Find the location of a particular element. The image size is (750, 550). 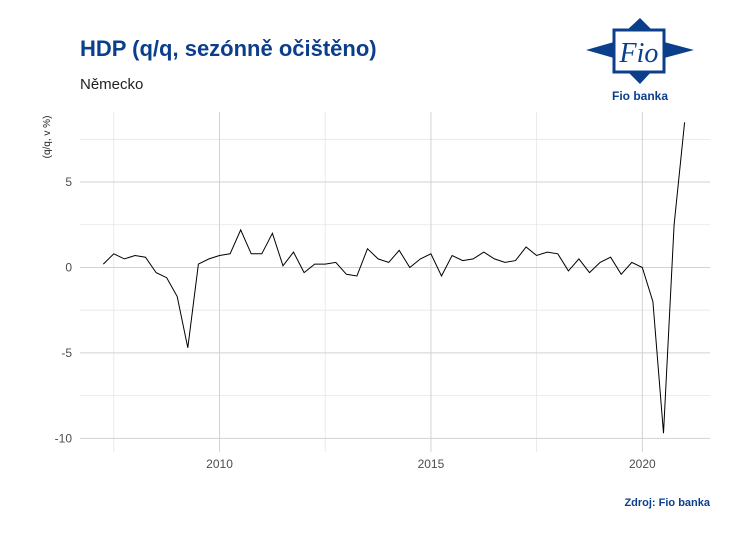

y-tick-label: -10 is located at coordinates (64, 438).